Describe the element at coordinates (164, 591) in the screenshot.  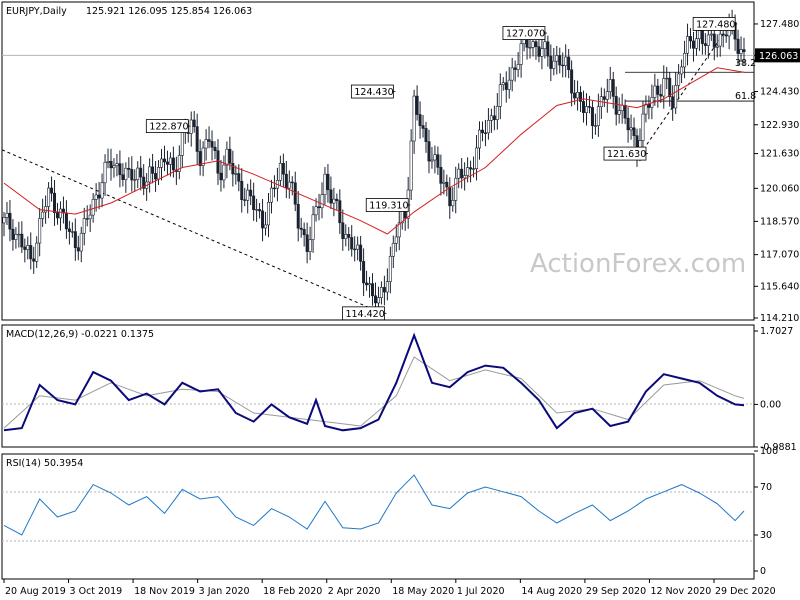
I see `date-tick-label: 18 Nov 2019` at that location.